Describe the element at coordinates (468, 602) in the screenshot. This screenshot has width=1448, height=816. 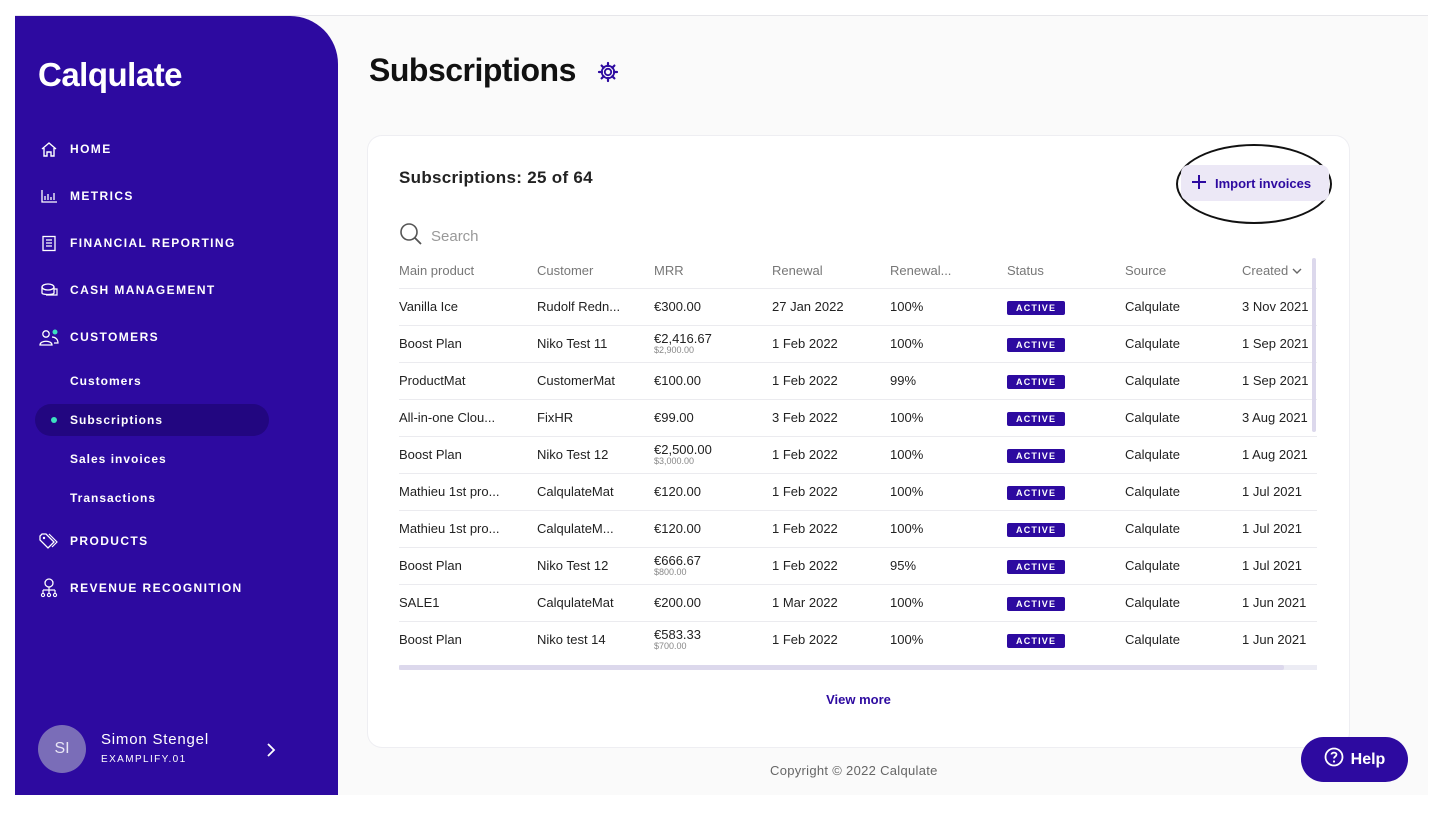
I see `cell-product: SALE1` at that location.